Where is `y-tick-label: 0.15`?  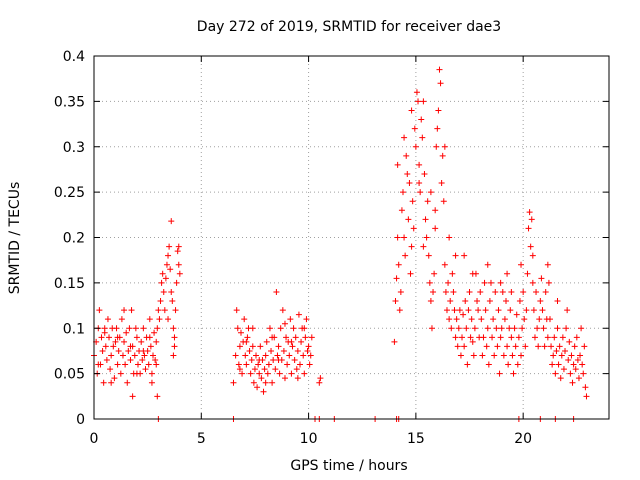
y-tick-label: 0.15 is located at coordinates (69, 284).